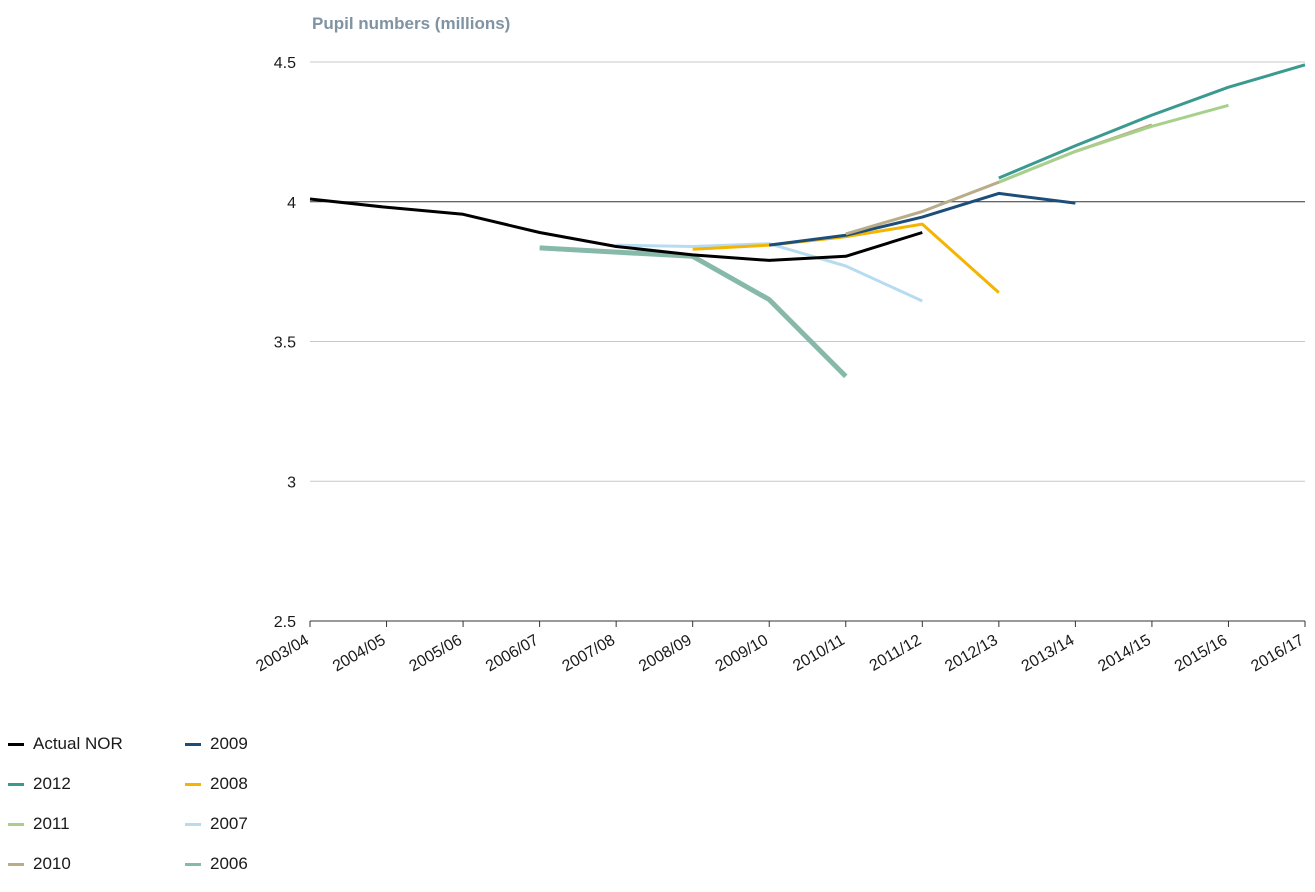  What do you see at coordinates (1201, 654) in the screenshot?
I see `x-tick-label: 2015/16` at bounding box center [1201, 654].